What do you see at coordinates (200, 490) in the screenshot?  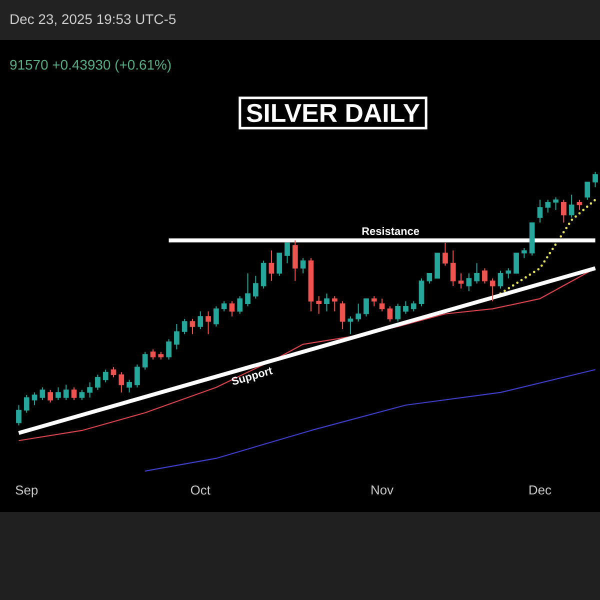 I see `x-tick-label: Oct` at bounding box center [200, 490].